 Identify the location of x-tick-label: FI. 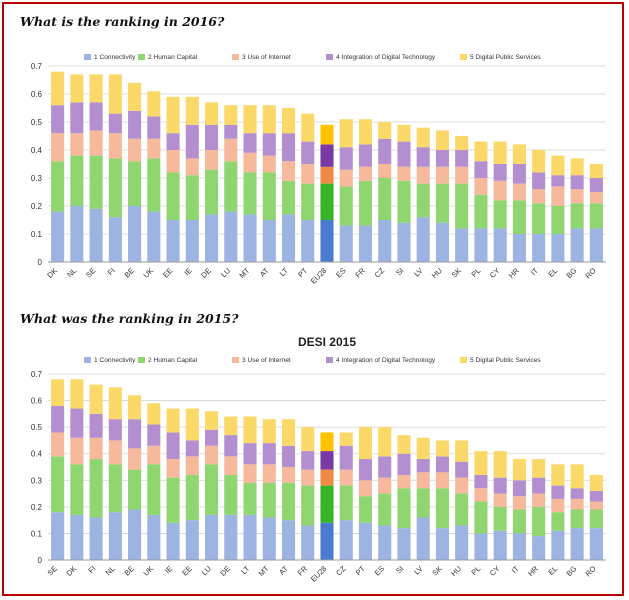
(91, 569).